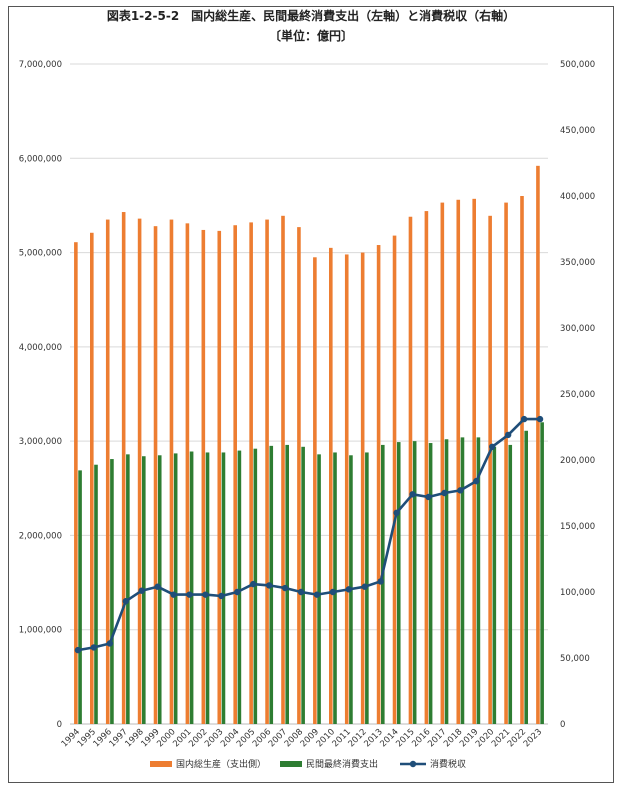 The image size is (622, 791). What do you see at coordinates (59, 725) in the screenshot?
I see `left-axis-tick-label: 0` at bounding box center [59, 725].